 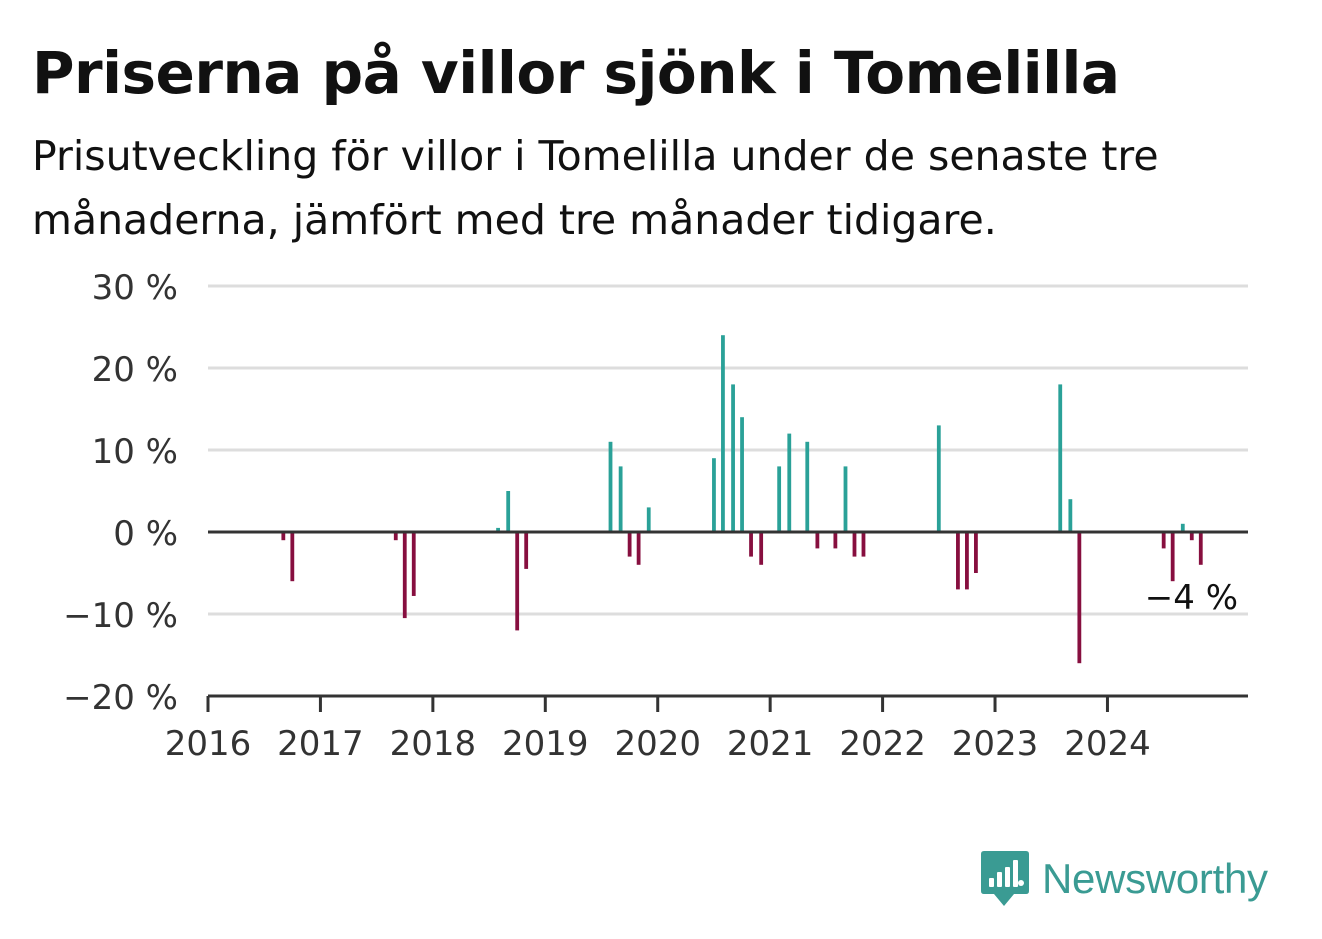 I want to click on y-tick-label: 20 %, so click(x=135, y=370).